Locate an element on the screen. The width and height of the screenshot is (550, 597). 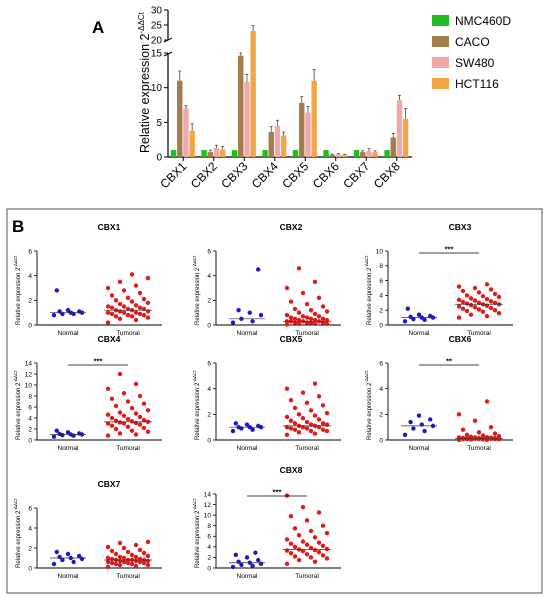
y-tick-label: 2 is located at coordinates (30, 301).